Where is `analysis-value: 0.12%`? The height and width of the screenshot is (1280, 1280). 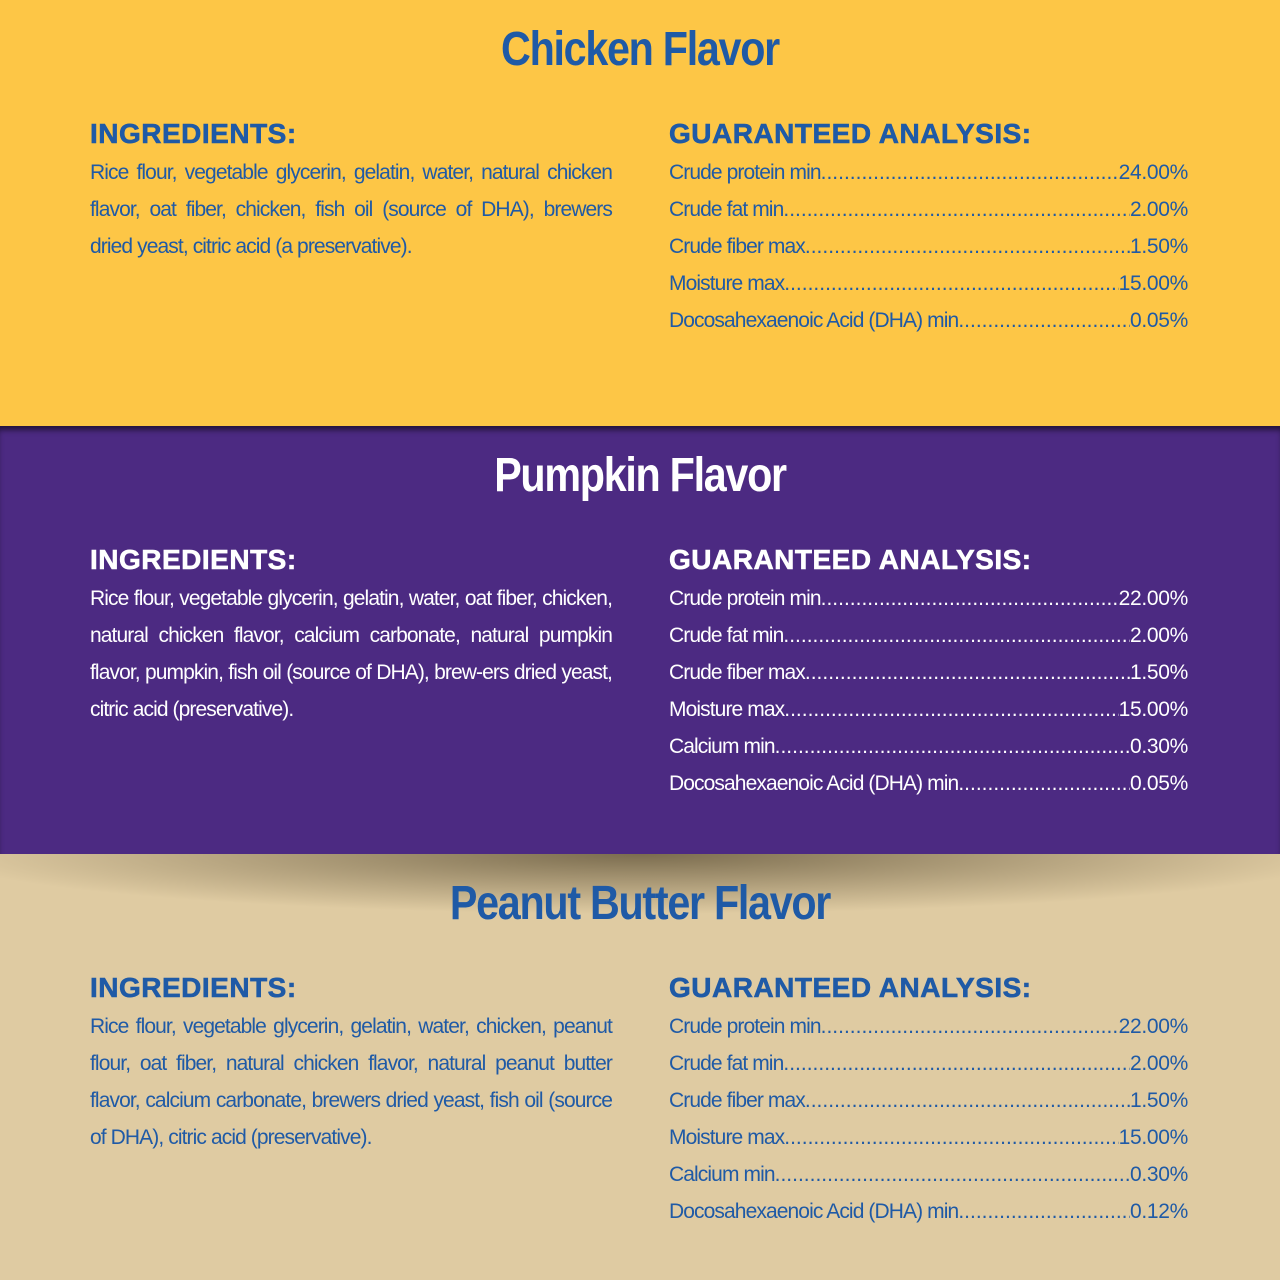 analysis-value: 0.12% is located at coordinates (1158, 1211).